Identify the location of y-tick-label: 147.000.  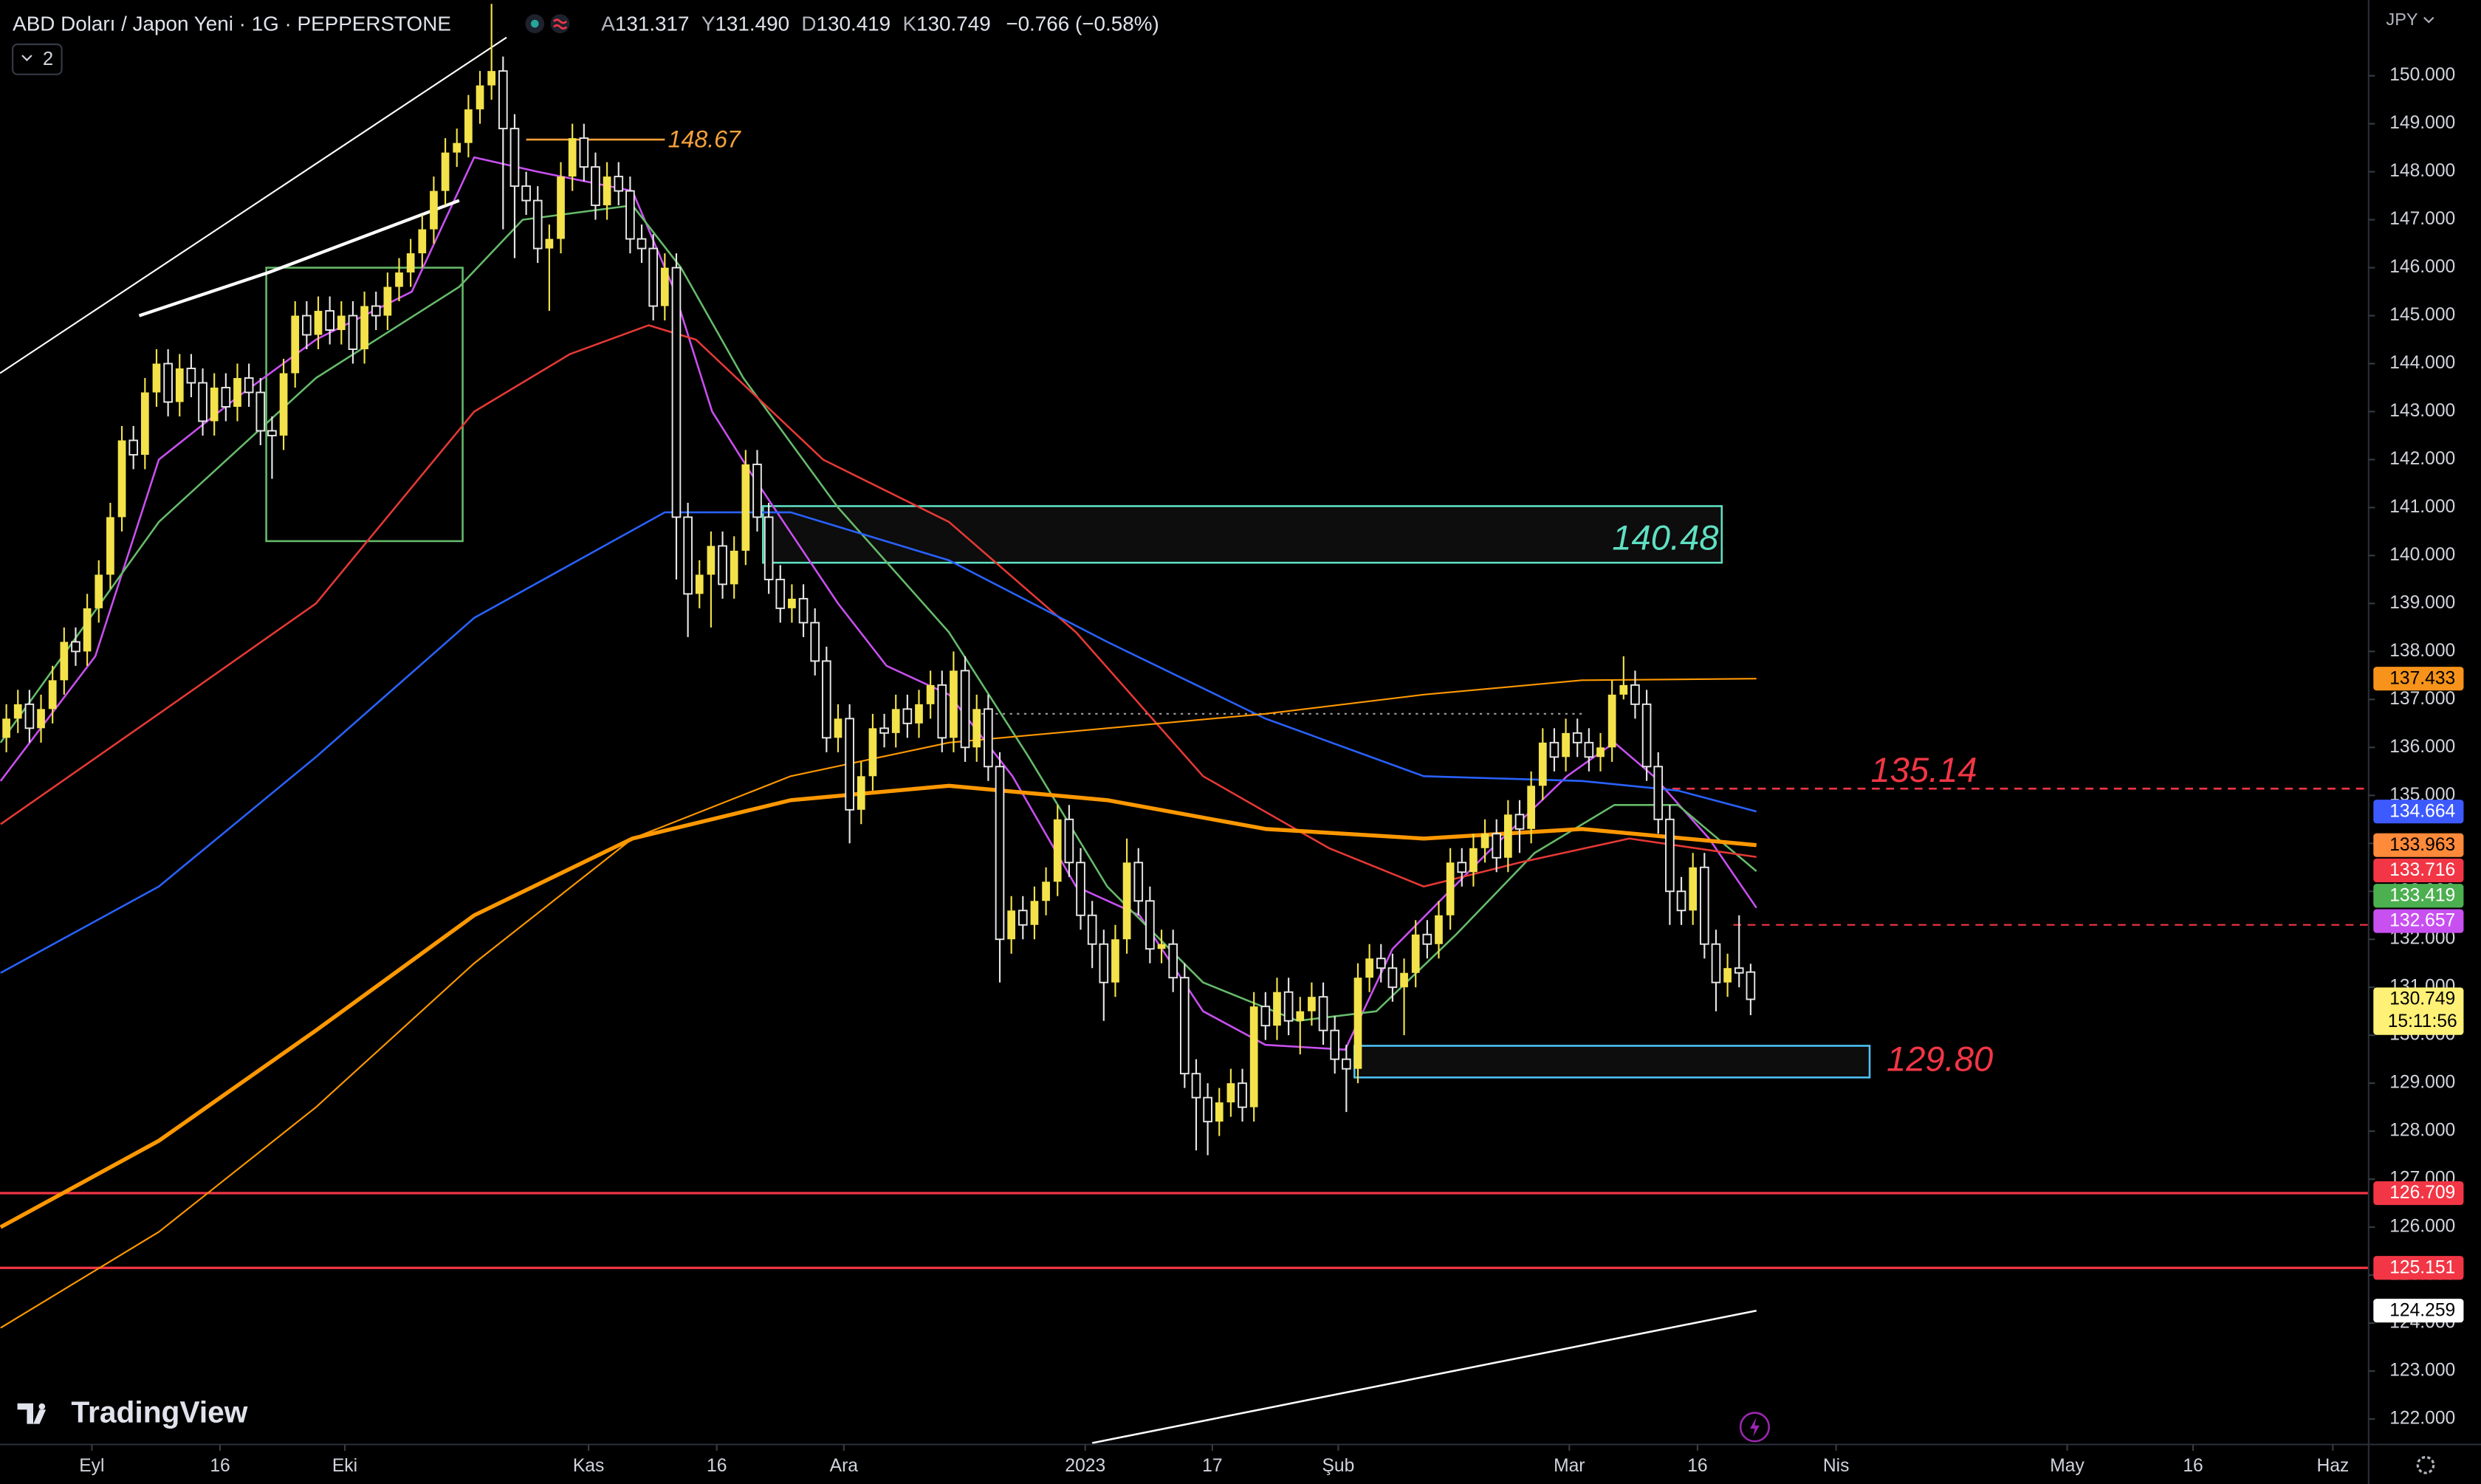
(2422, 219).